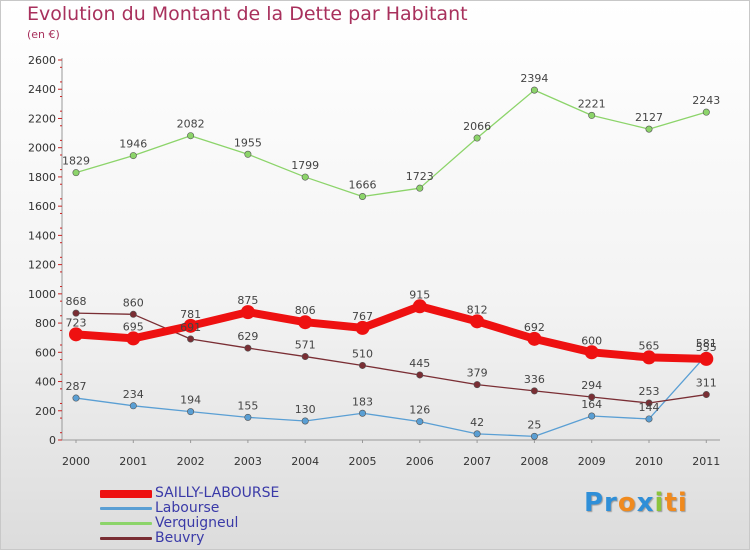 This screenshot has width=750, height=550. What do you see at coordinates (248, 142) in the screenshot?
I see `data-label: 1955` at bounding box center [248, 142].